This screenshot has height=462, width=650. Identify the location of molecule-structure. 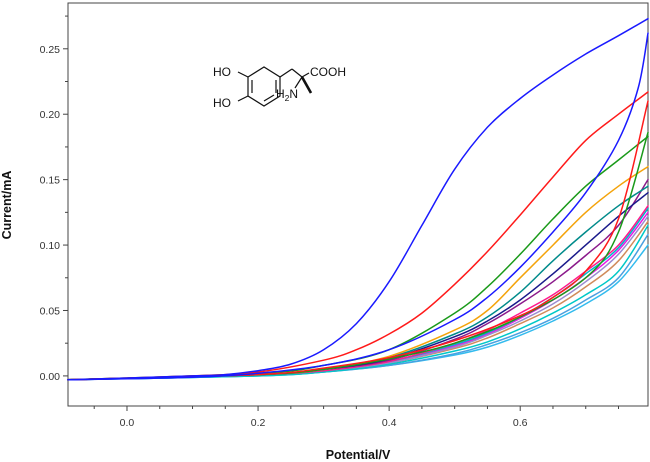
(275, 86).